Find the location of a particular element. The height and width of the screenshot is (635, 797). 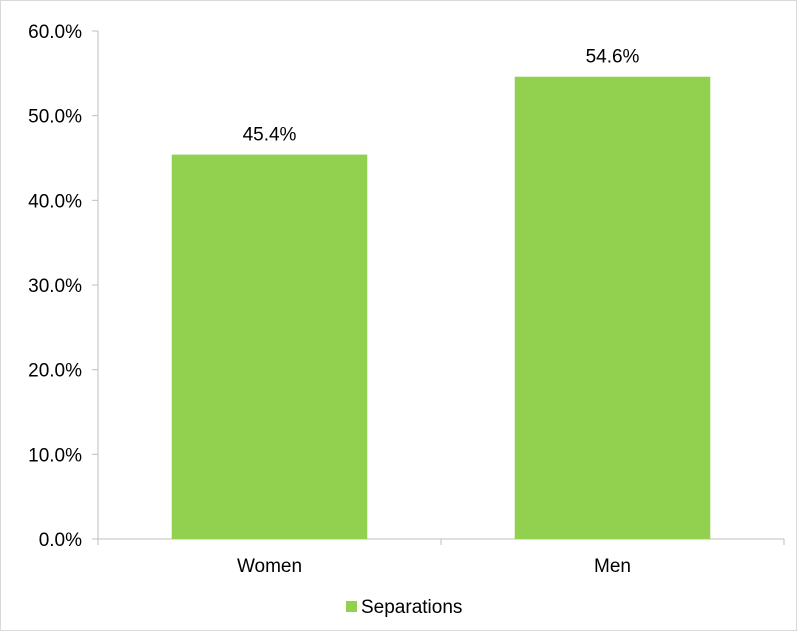

y-tick-label: 40.0% is located at coordinates (55, 201).